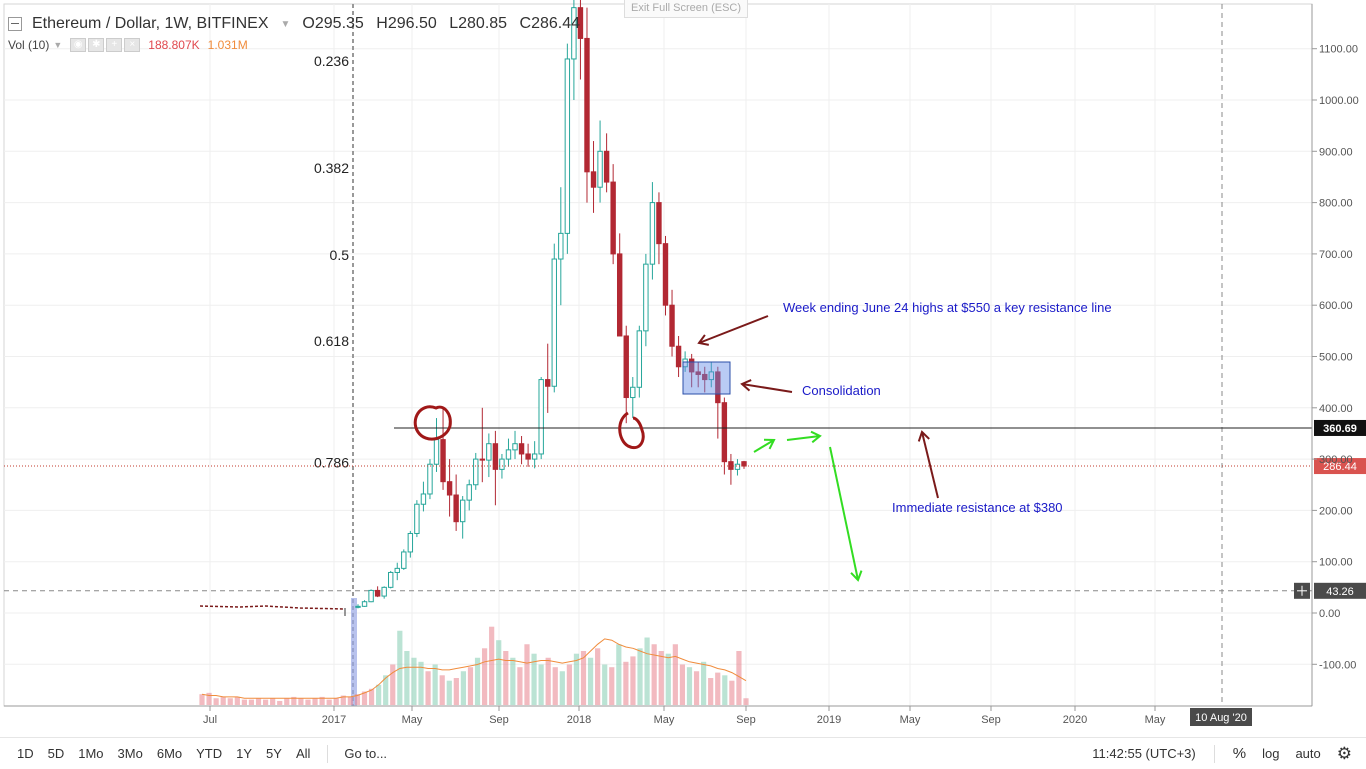 The width and height of the screenshot is (1366, 769). What do you see at coordinates (244, 753) in the screenshot?
I see `timeframe-1y: 1Y` at bounding box center [244, 753].